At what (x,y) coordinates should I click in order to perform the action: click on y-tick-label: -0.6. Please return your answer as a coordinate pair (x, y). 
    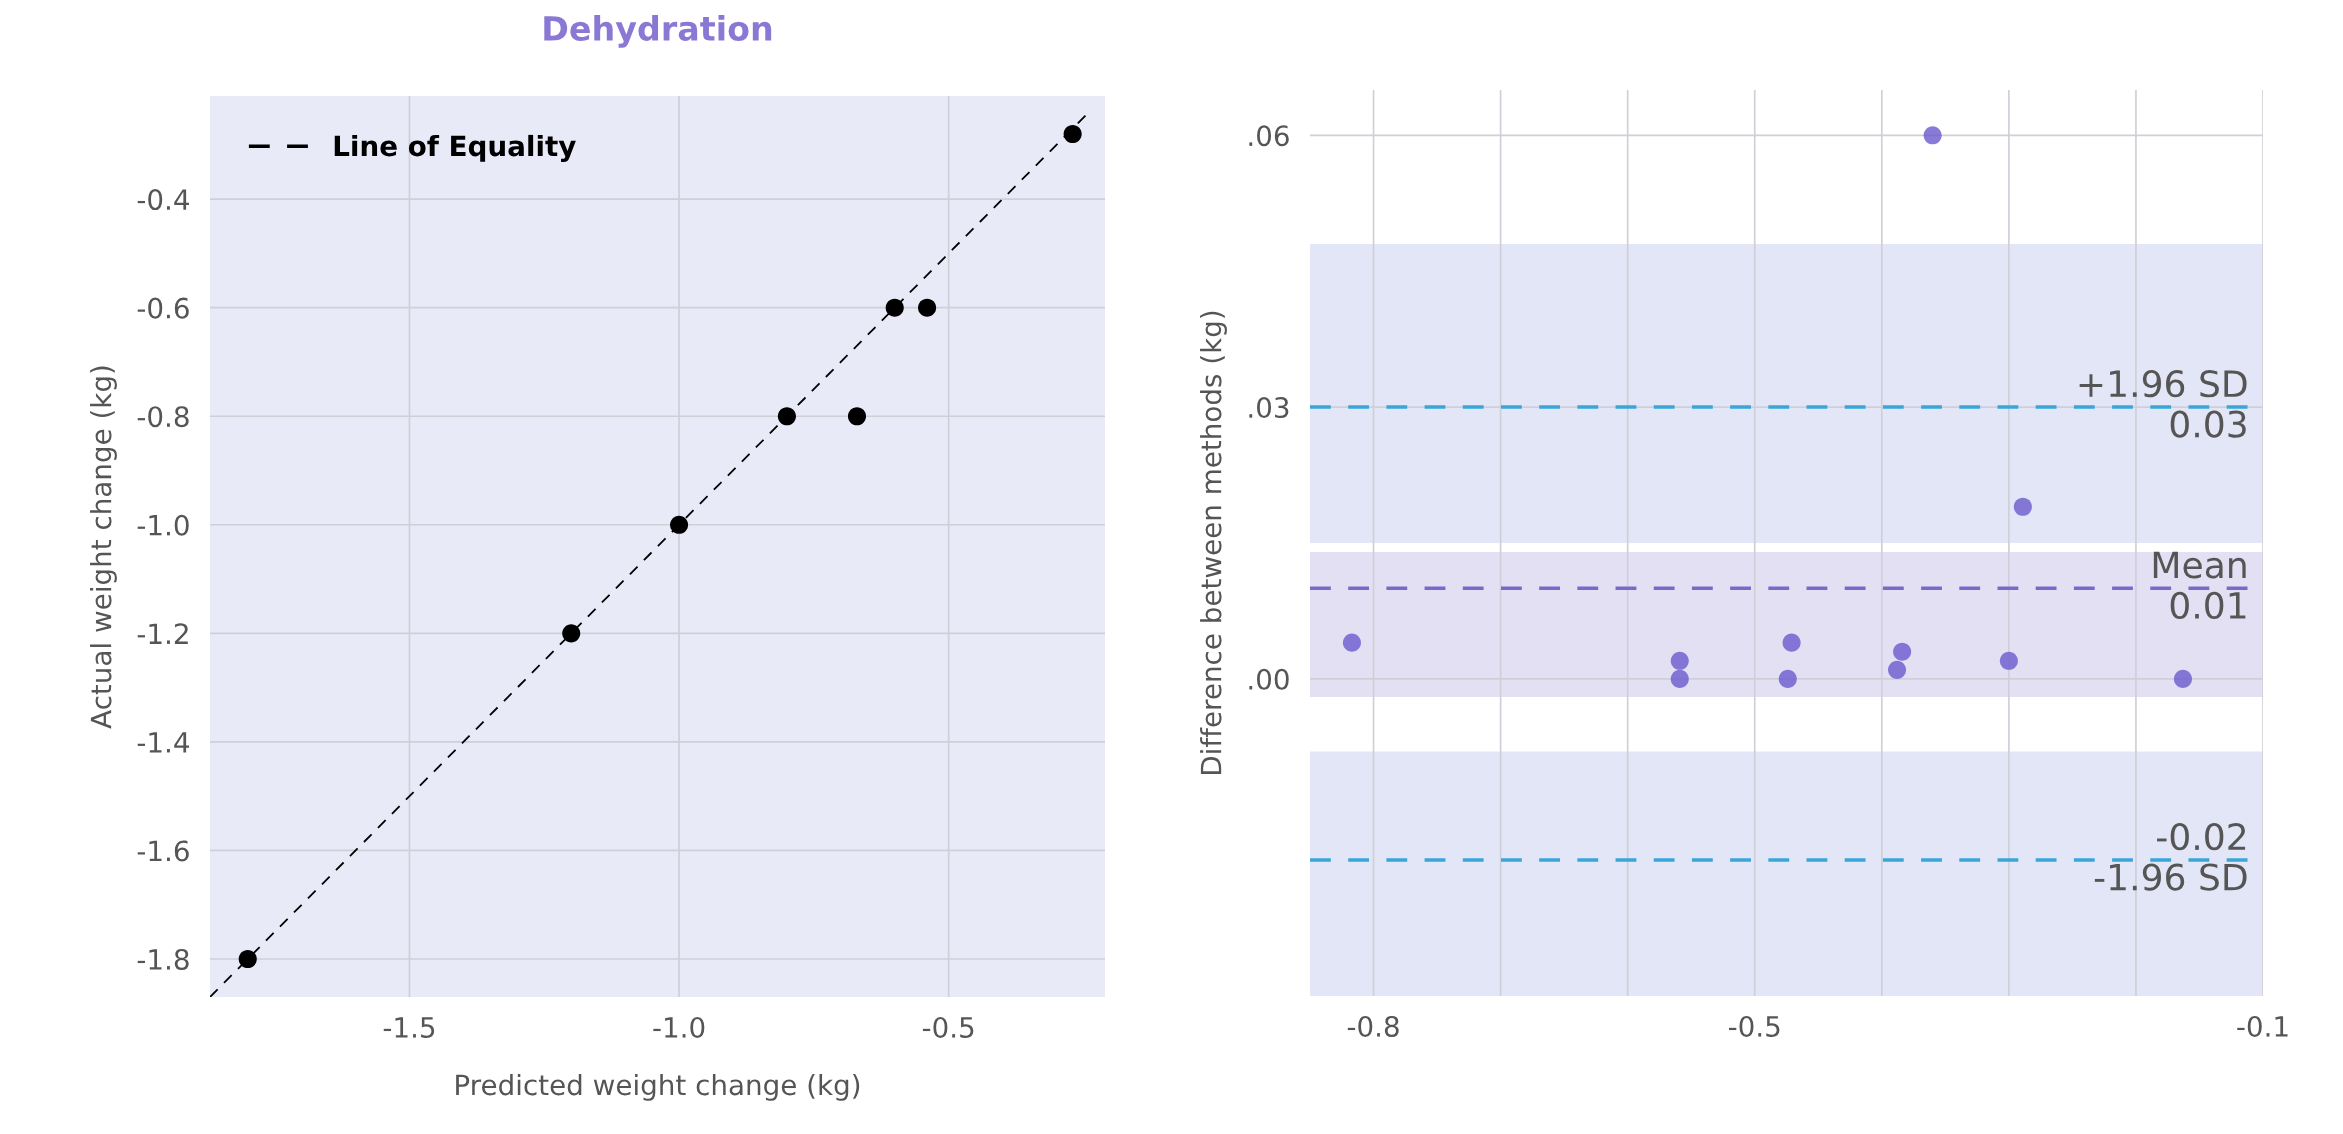
    Looking at the image, I should click on (163, 308).